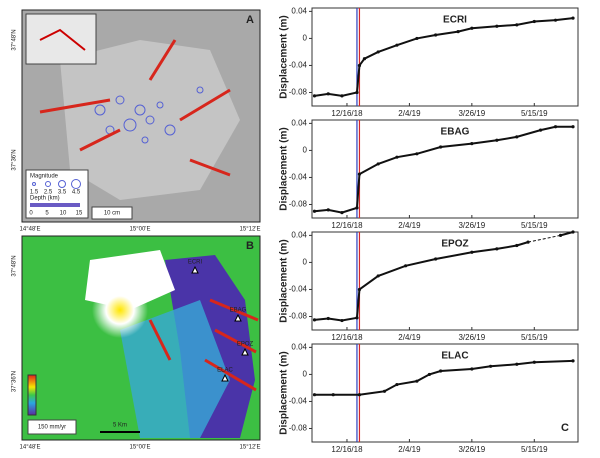 This screenshot has height=458, width=600. I want to click on gap-line, so click(544, 238).